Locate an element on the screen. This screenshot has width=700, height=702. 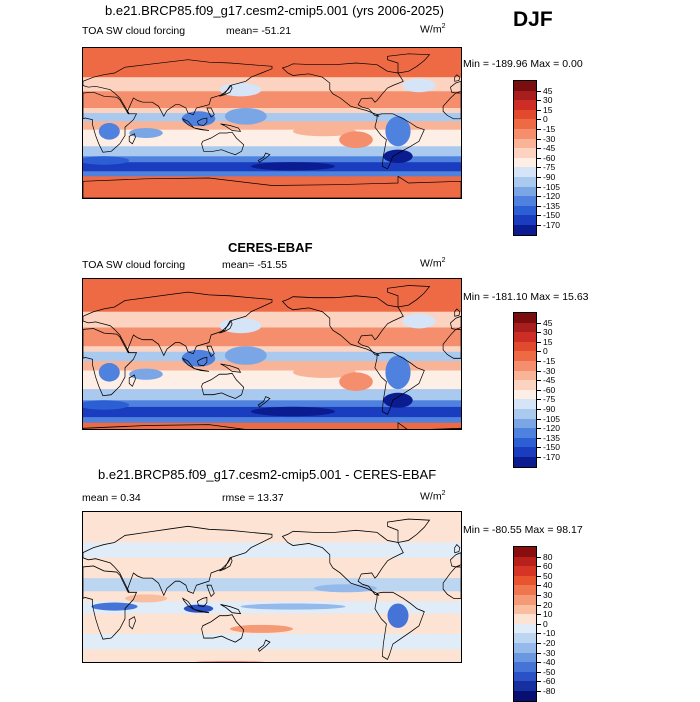
panel1-colorbar is located at coordinates (525, 158).